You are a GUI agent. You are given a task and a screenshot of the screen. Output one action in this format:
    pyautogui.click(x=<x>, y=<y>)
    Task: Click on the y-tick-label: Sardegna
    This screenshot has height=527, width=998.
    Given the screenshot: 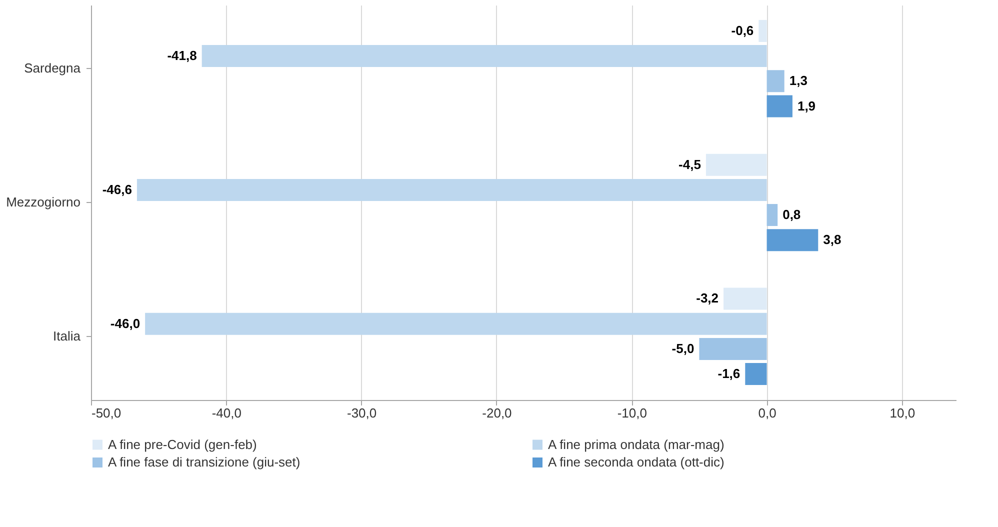 What is the action you would take?
    pyautogui.click(x=53, y=68)
    